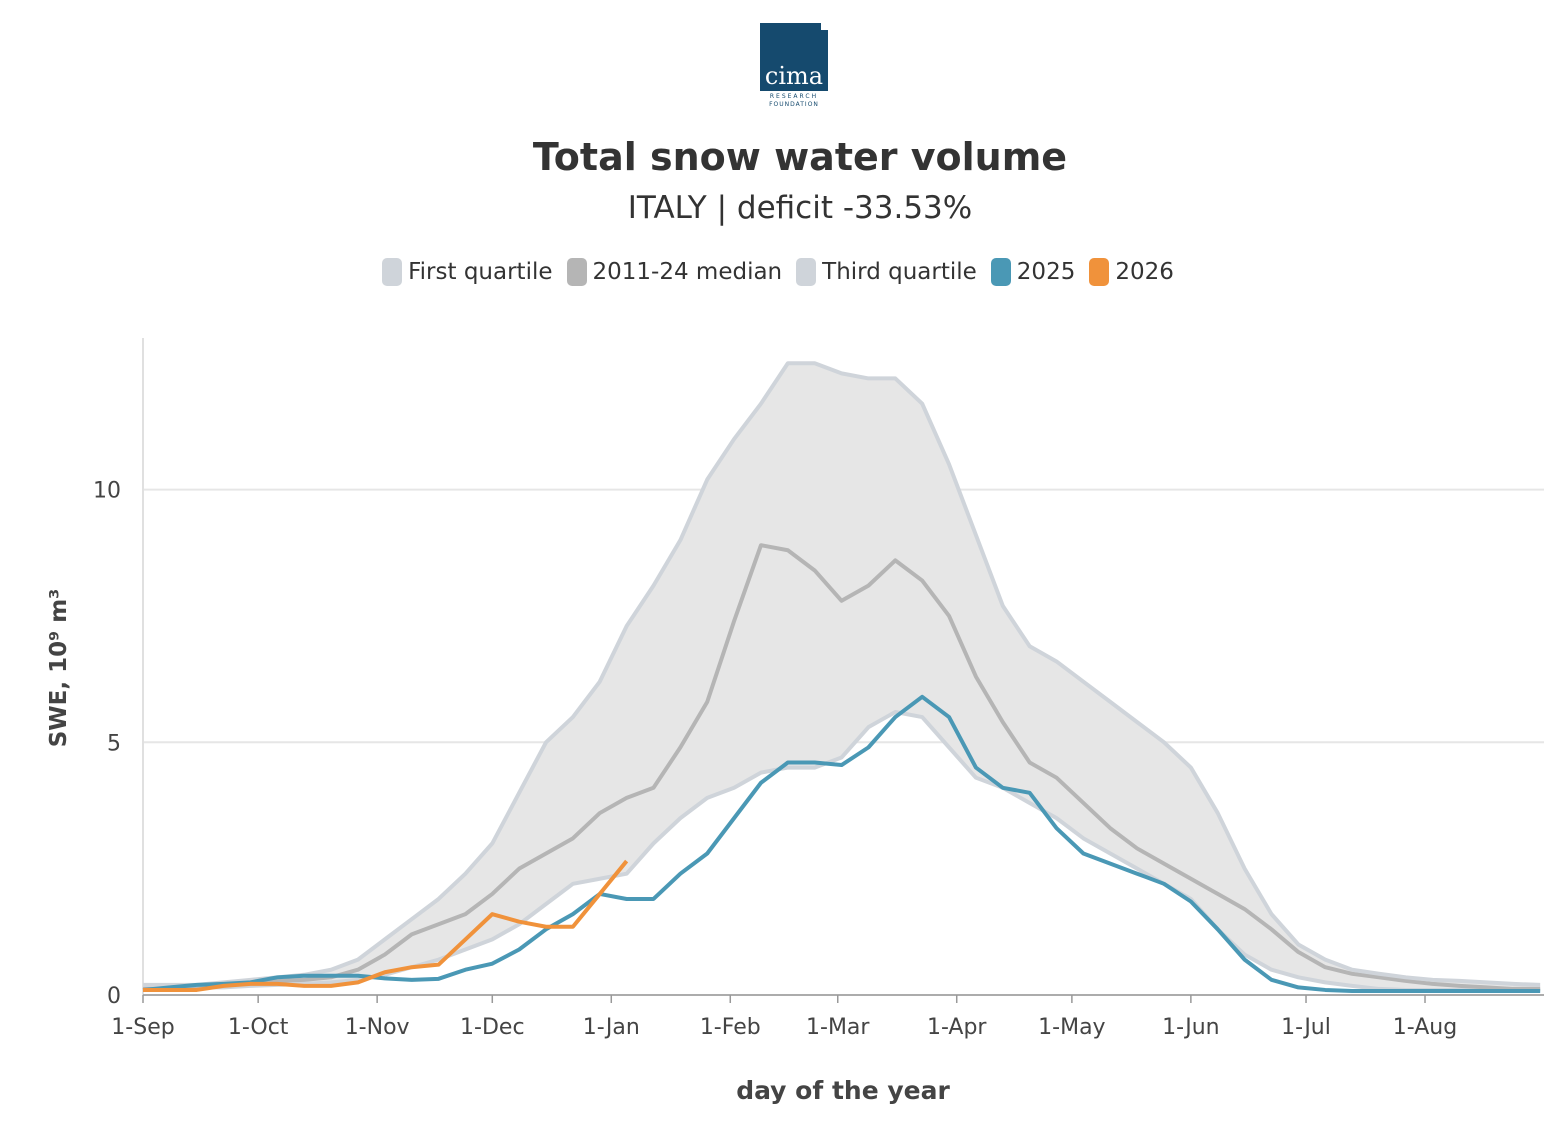 Image resolution: width=1556 pixels, height=1124 pixels. Describe the element at coordinates (1144, 272) in the screenshot. I see `legend-label: 2026` at that location.